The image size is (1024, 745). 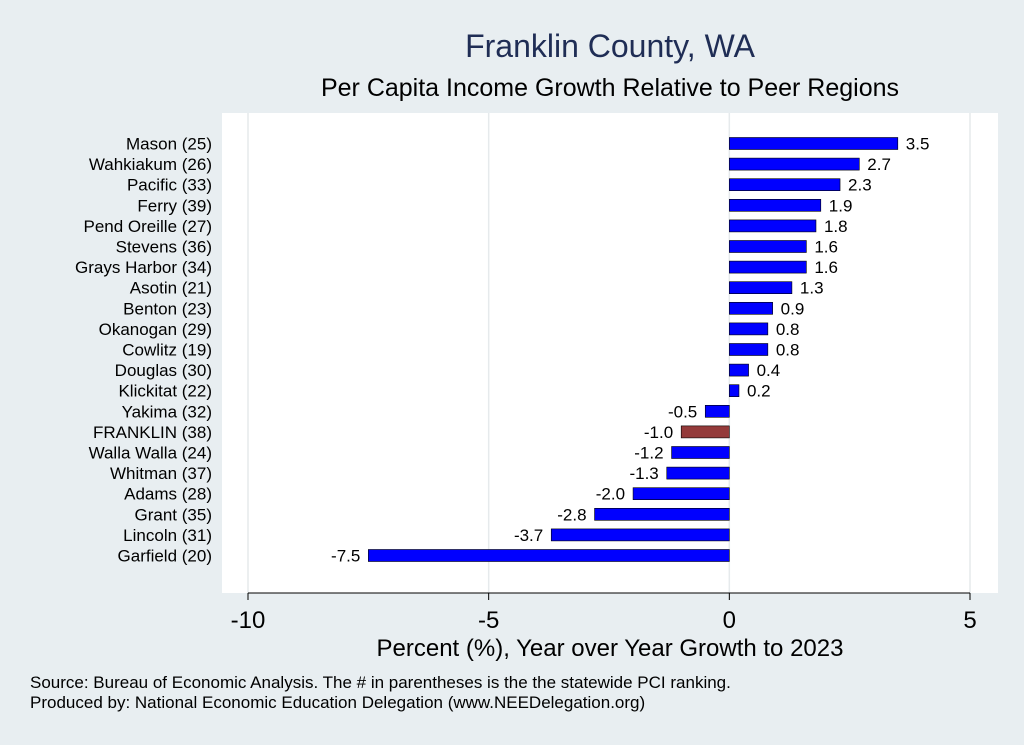 What do you see at coordinates (169, 185) in the screenshot?
I see `category-label: Pacific (33)` at bounding box center [169, 185].